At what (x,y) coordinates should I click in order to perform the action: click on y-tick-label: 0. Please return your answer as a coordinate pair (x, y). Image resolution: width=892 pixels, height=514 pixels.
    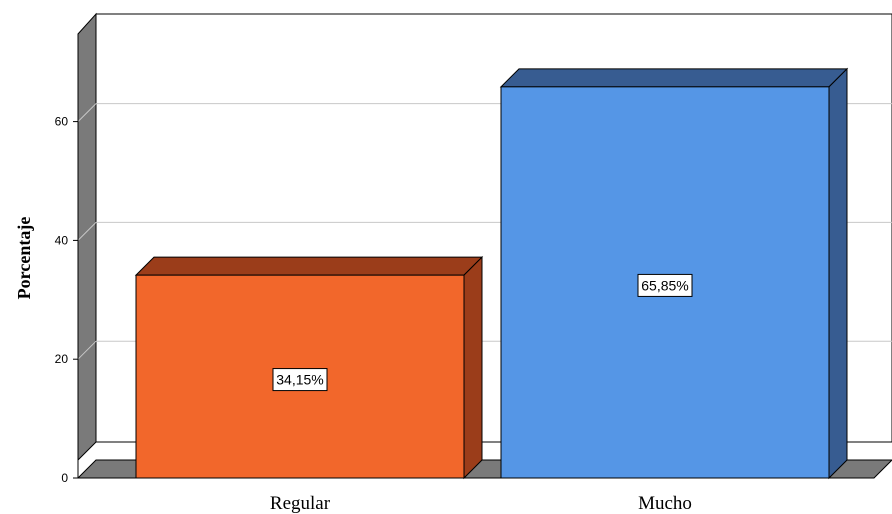
    Looking at the image, I should click on (64, 478).